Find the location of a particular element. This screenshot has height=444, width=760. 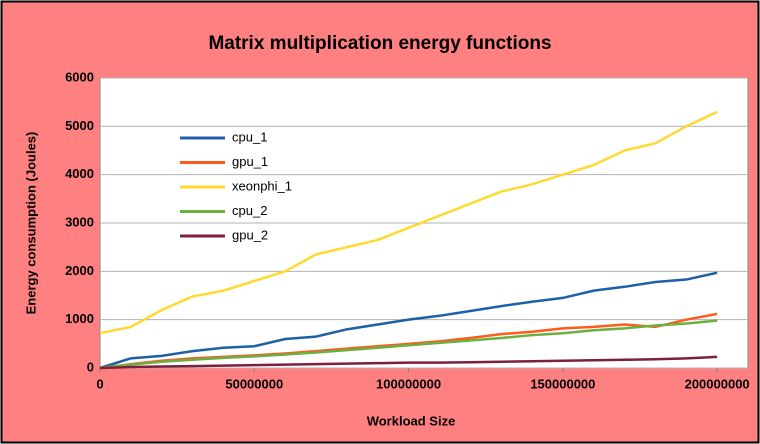

legend-label: cpu_2 is located at coordinates (249, 210).